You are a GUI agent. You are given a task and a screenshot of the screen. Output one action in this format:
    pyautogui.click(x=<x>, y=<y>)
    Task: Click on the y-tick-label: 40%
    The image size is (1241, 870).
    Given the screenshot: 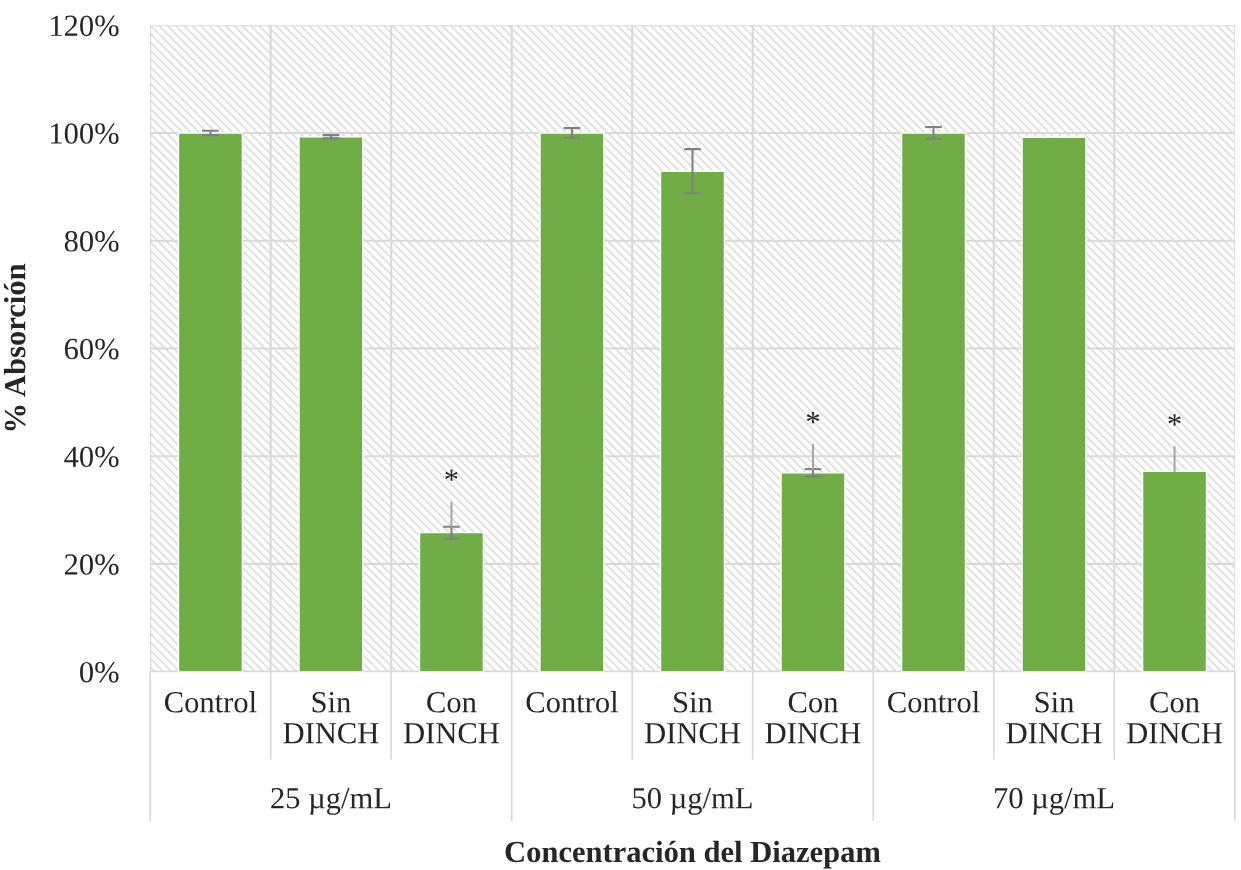 What is the action you would take?
    pyautogui.click(x=91, y=457)
    